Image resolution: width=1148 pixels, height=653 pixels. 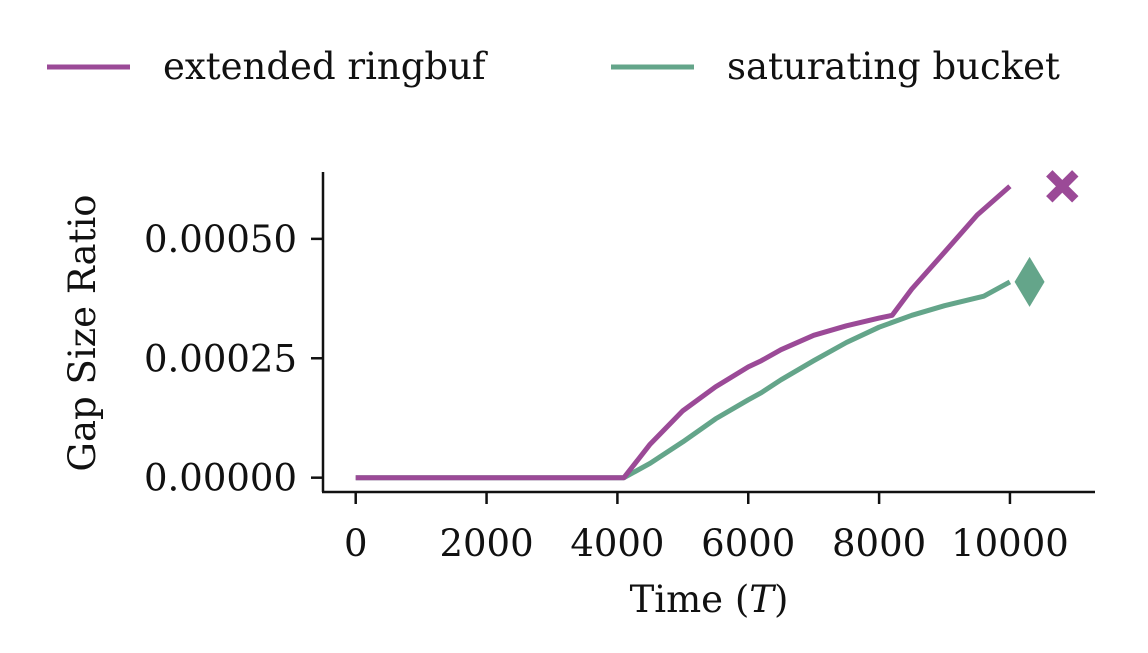 I want to click on legend-entry-saturating-bucket: saturating bucket, so click(x=835, y=66).